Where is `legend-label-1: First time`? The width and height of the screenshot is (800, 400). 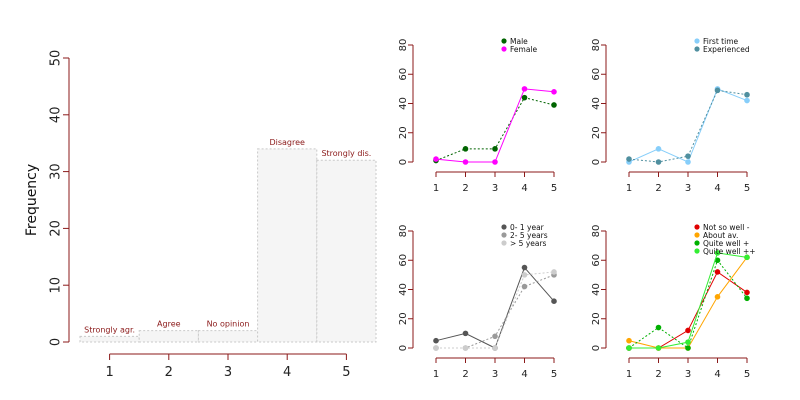 legend-label-1: First time is located at coordinates (720, 41).